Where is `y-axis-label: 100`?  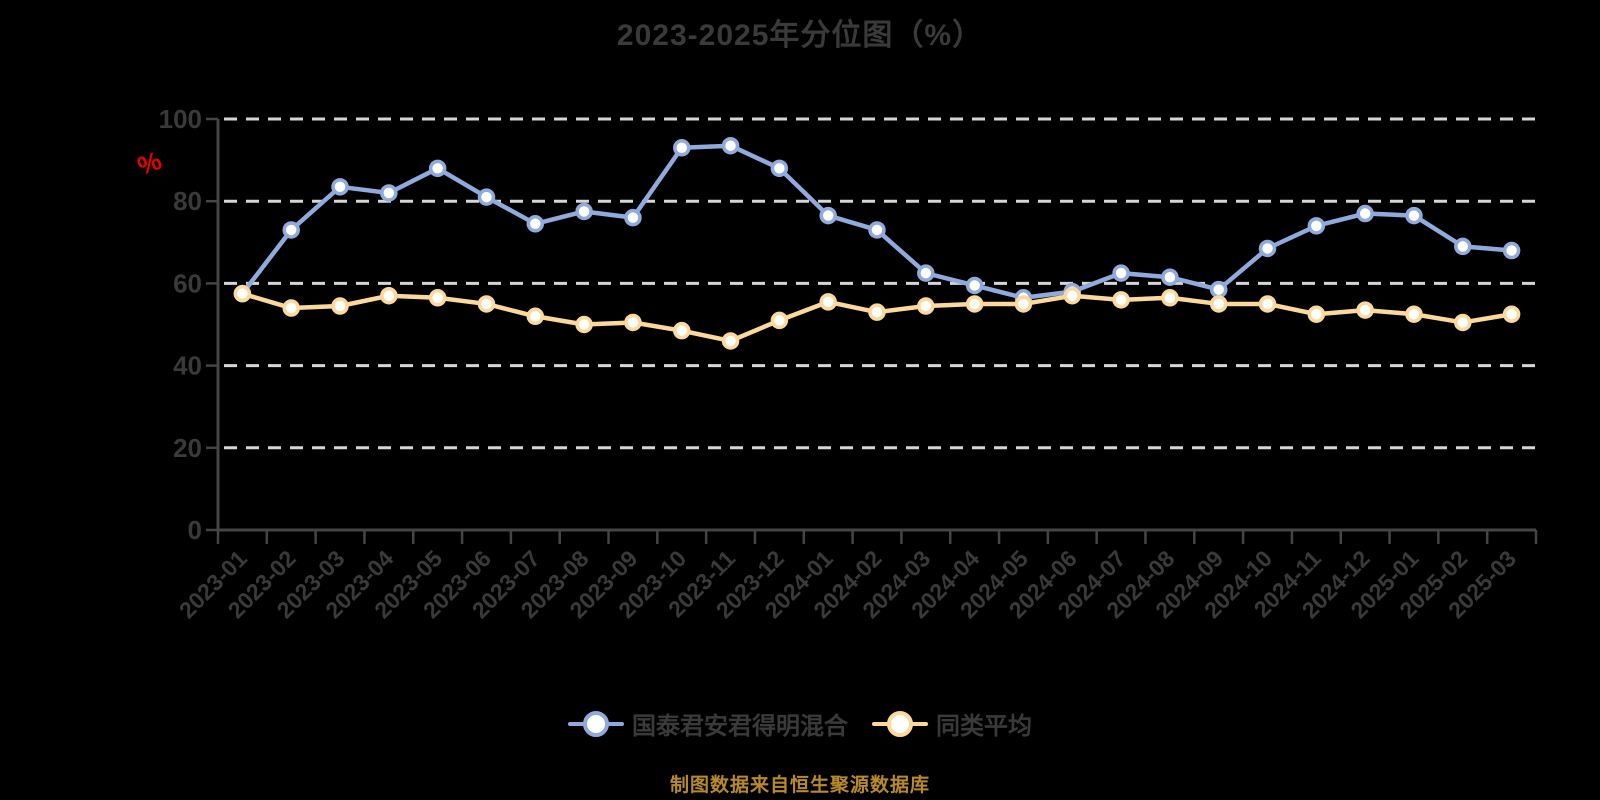 y-axis-label: 100 is located at coordinates (180, 119).